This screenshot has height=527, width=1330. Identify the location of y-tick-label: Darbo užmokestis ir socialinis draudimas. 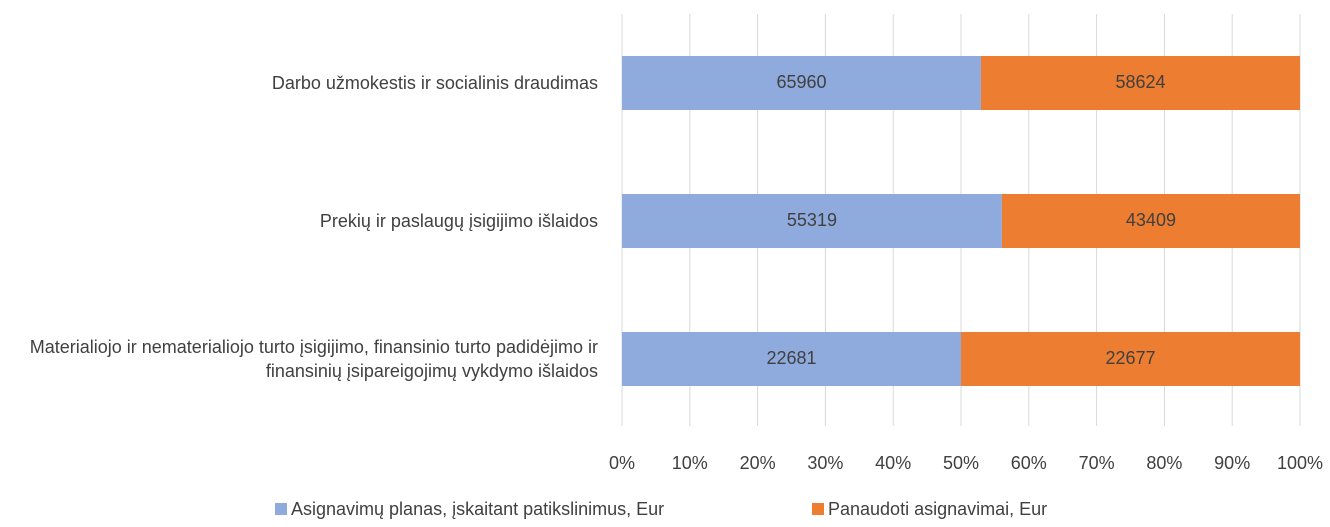
(434, 83).